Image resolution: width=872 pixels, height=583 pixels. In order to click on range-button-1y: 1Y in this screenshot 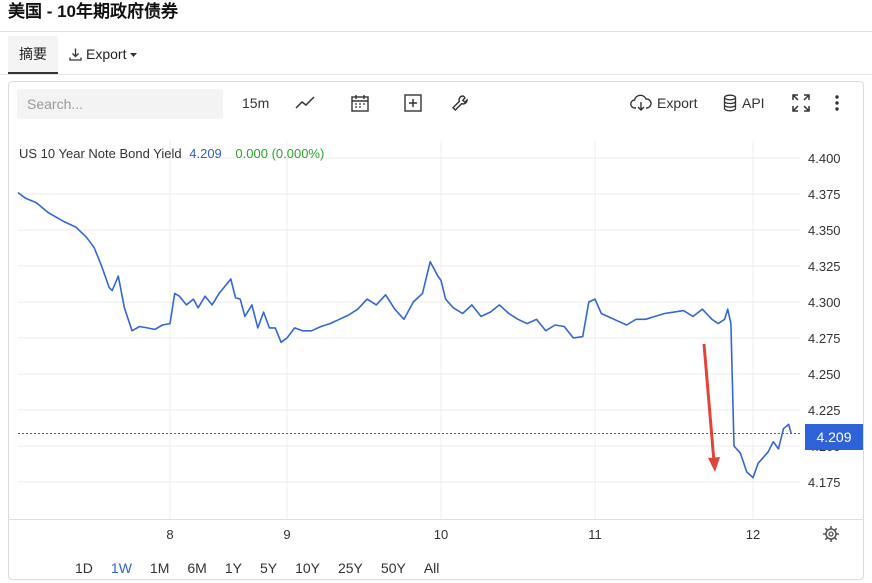, I will do `click(233, 568)`.